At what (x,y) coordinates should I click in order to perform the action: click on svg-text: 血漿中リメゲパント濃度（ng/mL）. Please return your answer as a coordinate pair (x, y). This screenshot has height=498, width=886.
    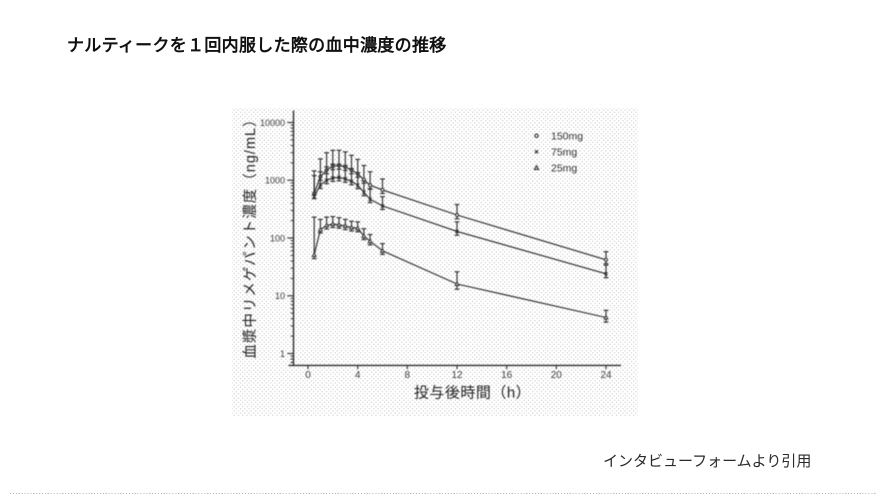
    Looking at the image, I should click on (250, 234).